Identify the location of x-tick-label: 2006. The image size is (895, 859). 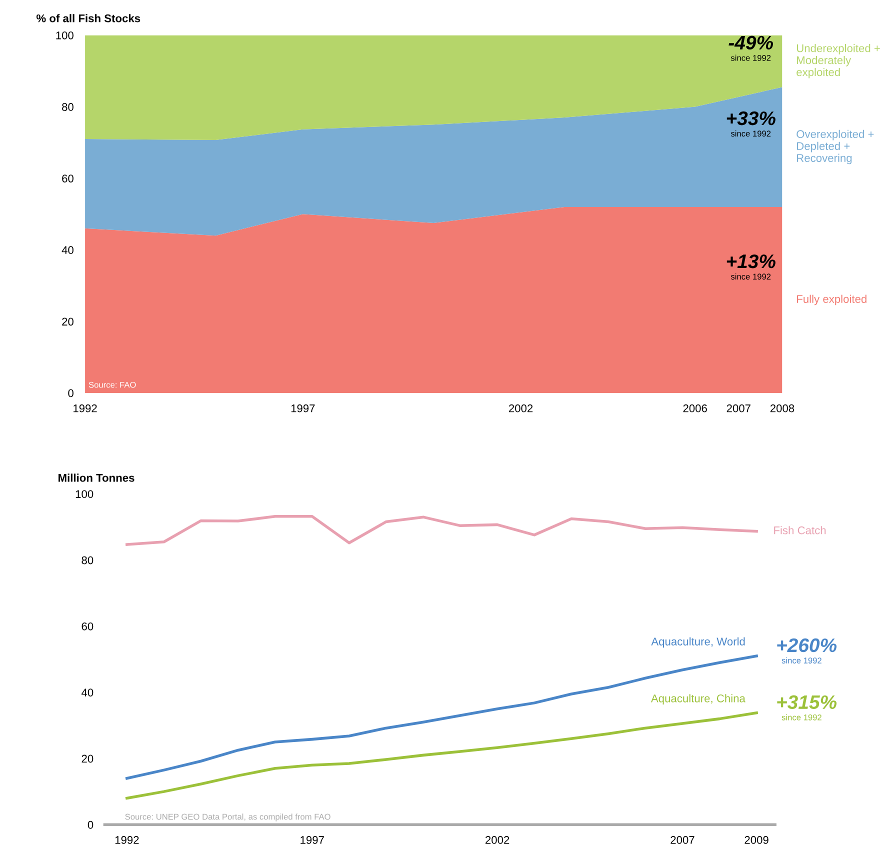
(695, 408).